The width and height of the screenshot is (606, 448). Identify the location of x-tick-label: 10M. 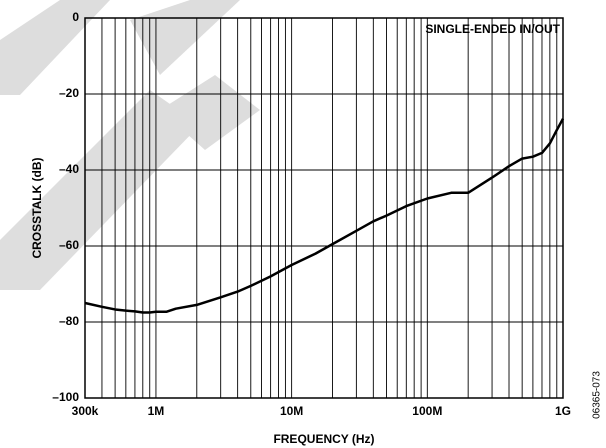
(291, 411).